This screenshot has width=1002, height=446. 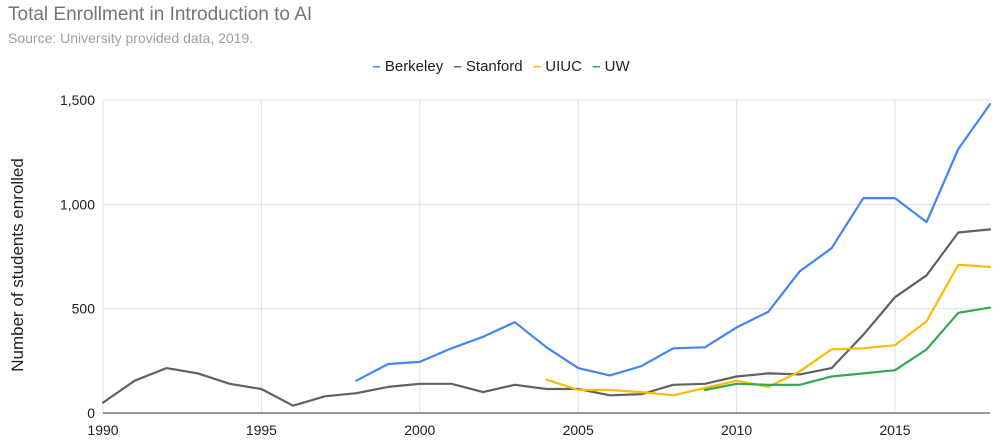 I want to click on legend-label-uw: UW, so click(x=617, y=66).